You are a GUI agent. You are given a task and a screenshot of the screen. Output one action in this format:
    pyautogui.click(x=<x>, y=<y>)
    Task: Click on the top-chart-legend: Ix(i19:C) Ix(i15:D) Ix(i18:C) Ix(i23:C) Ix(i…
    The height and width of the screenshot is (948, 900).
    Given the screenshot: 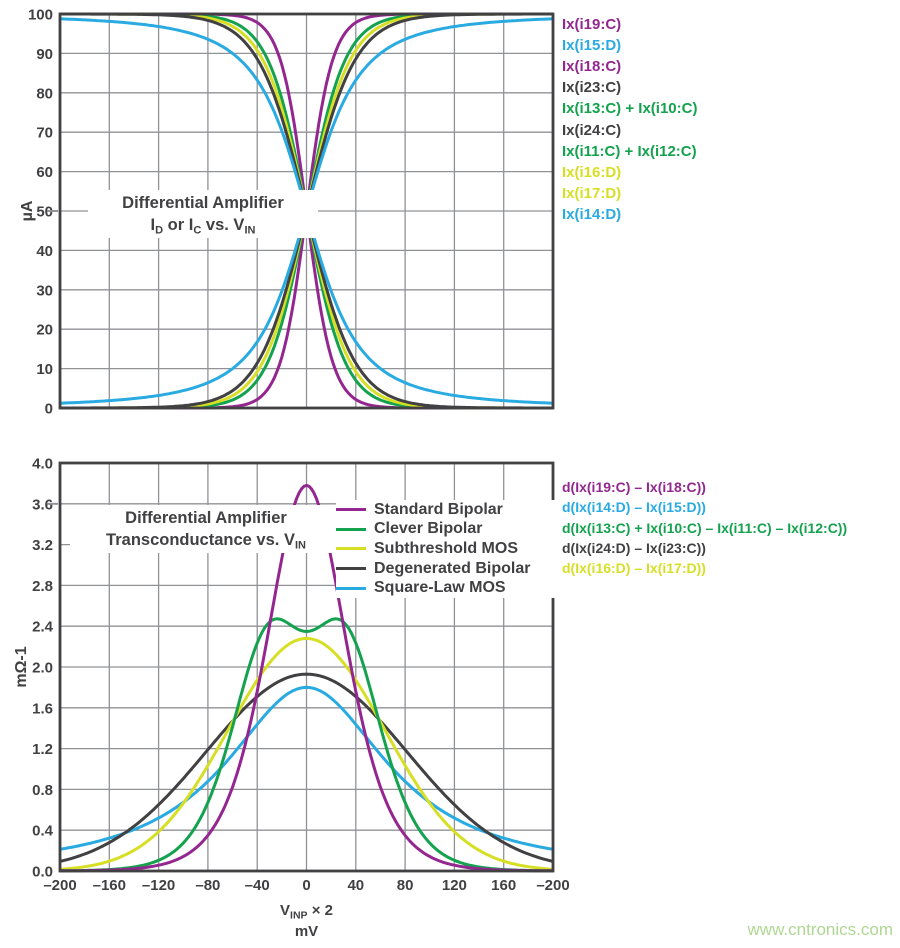 What is the action you would take?
    pyautogui.click(x=629, y=119)
    